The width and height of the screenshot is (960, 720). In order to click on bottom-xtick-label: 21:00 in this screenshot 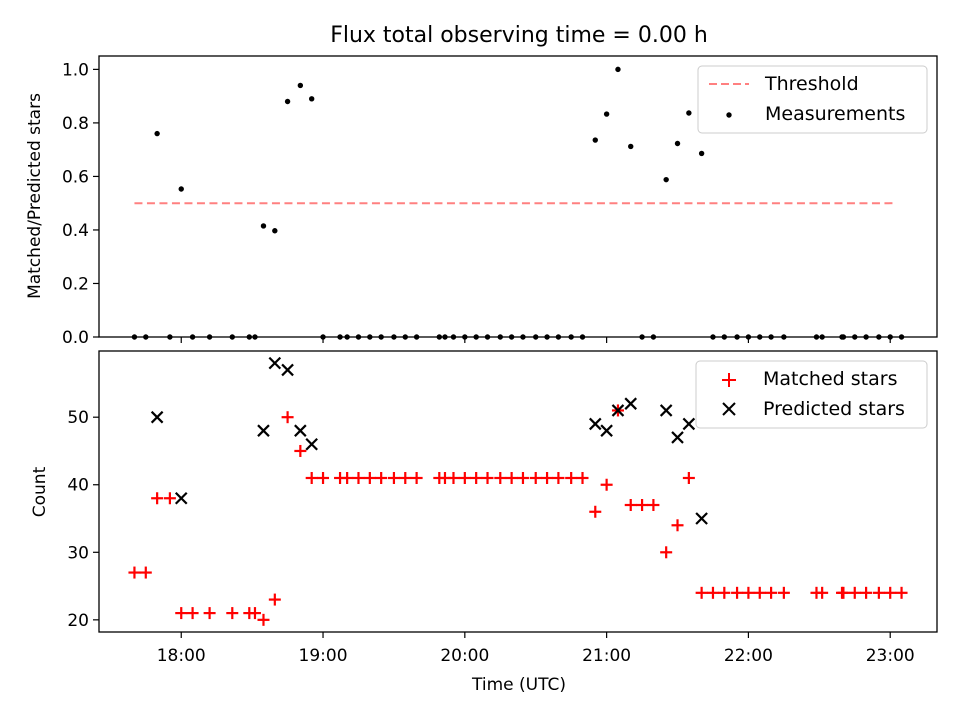, I will do `click(606, 656)`.